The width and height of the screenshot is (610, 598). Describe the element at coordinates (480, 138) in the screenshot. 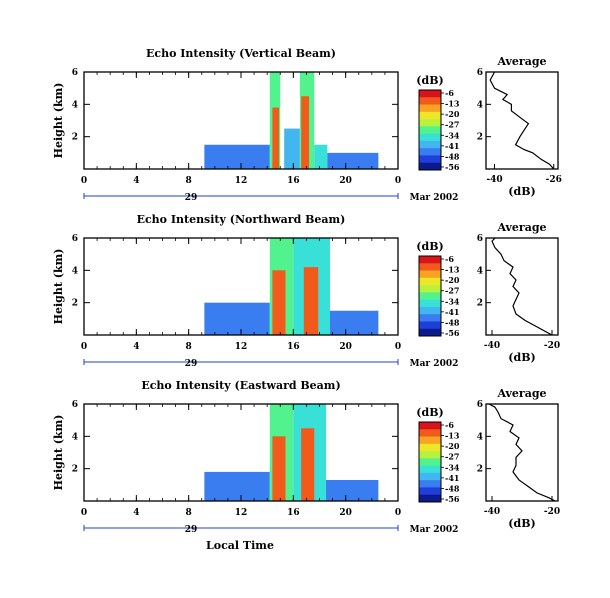

I see `average-y-tick-label: 2` at that location.